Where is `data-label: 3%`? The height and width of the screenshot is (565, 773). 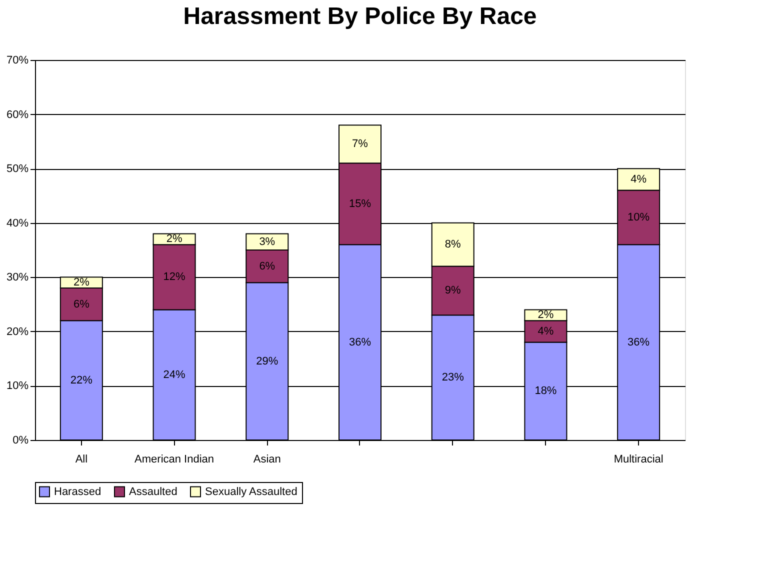
data-label: 3% is located at coordinates (267, 242).